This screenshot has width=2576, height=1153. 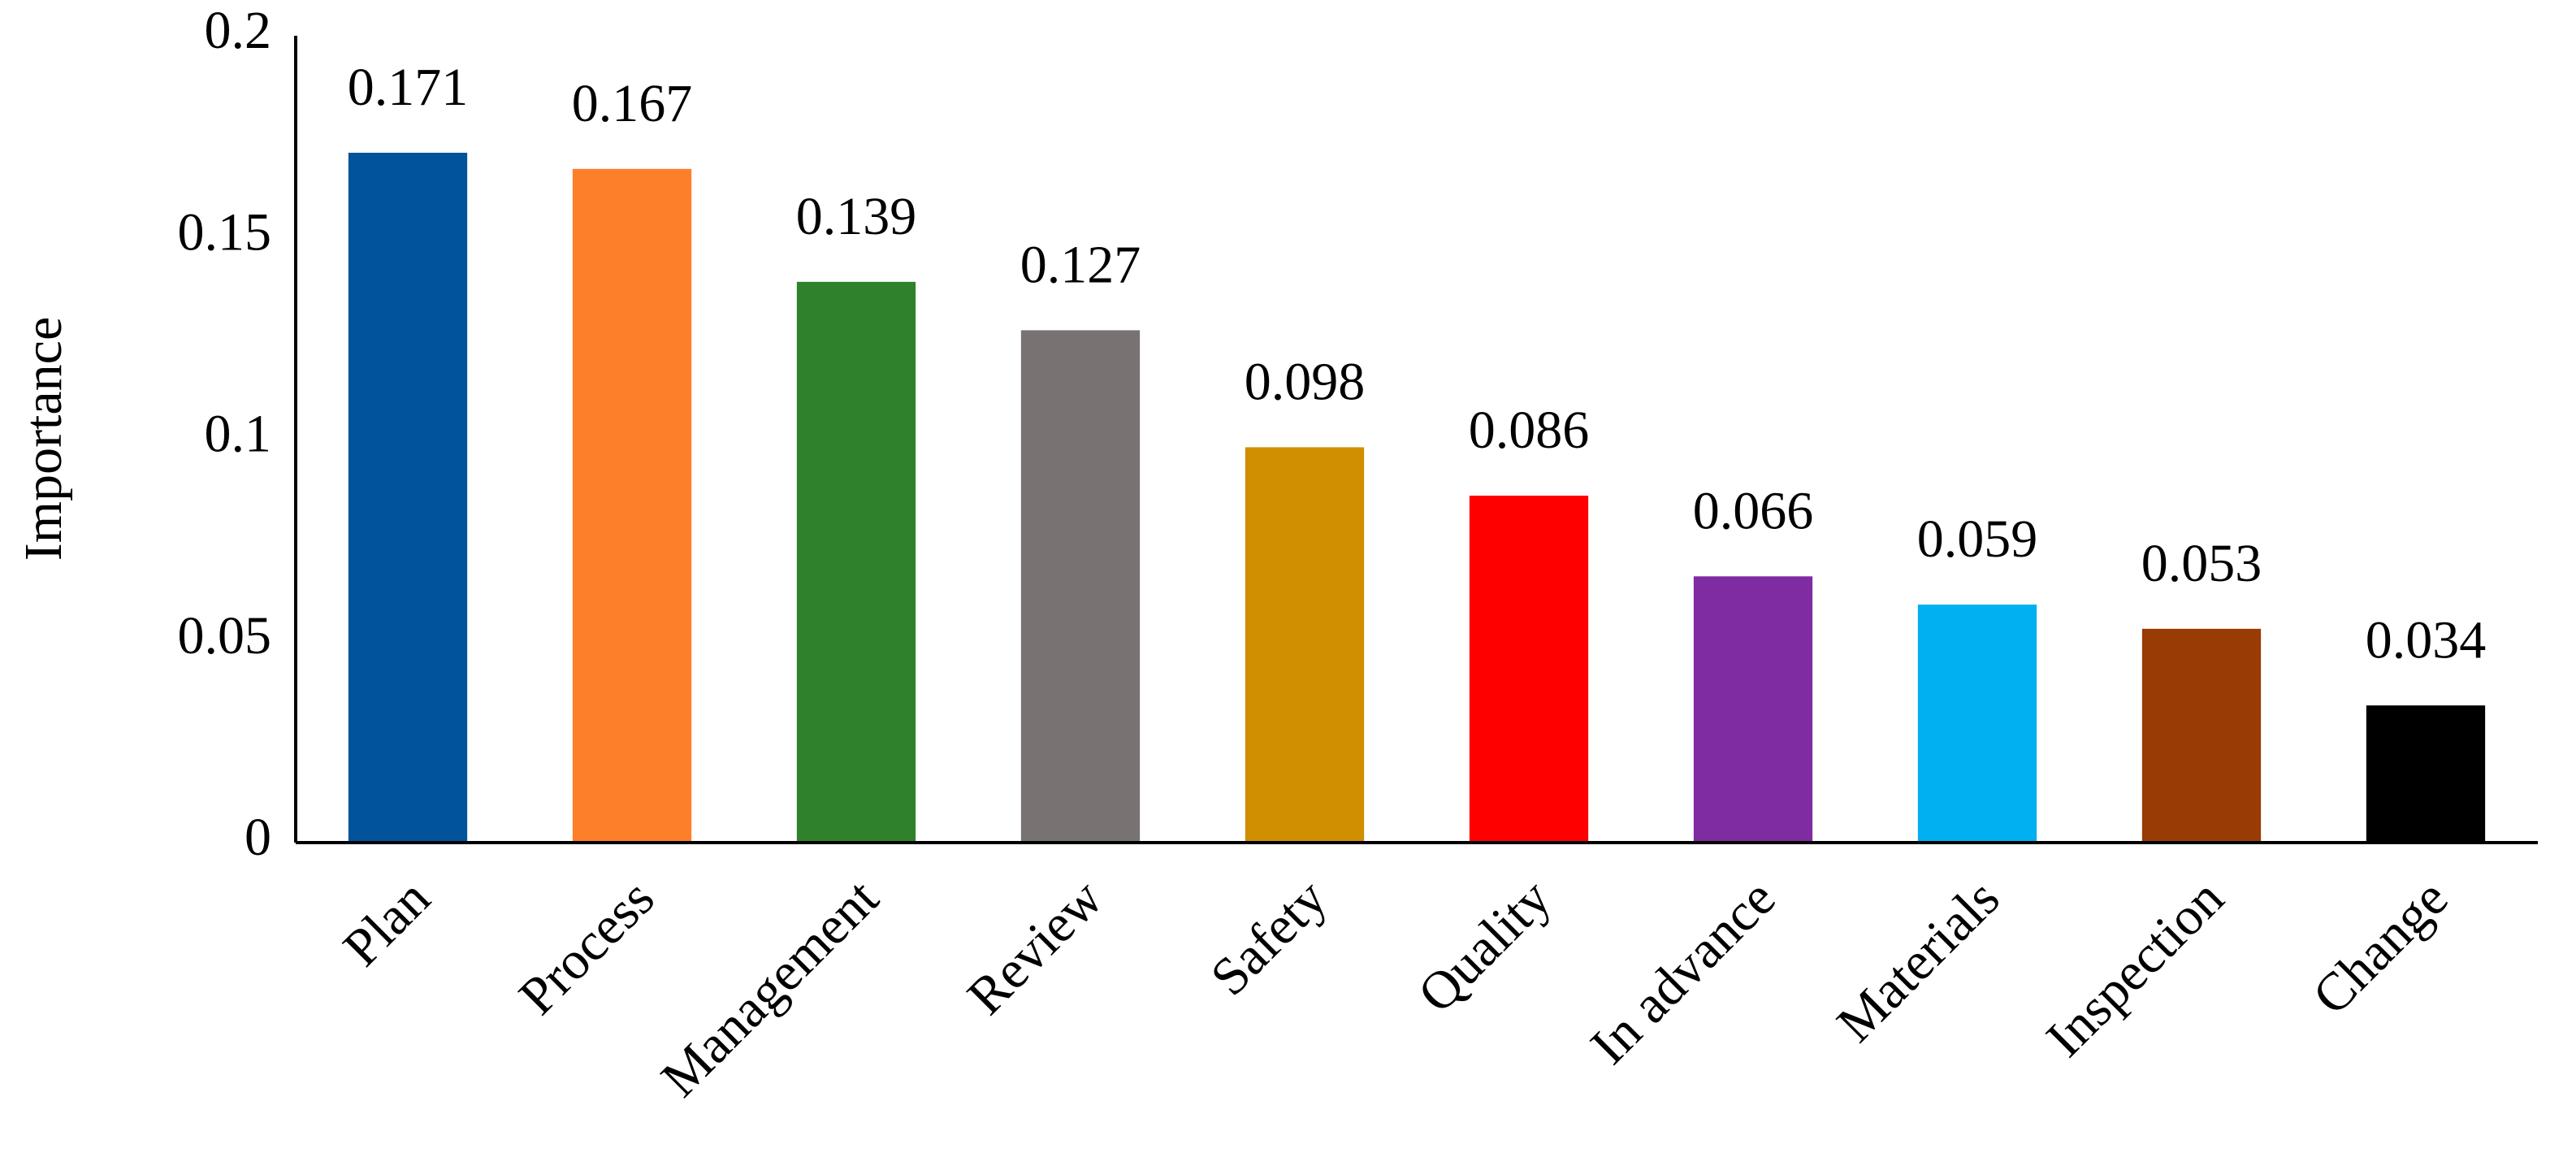 What do you see at coordinates (632, 103) in the screenshot?
I see `data-label: 0.167` at bounding box center [632, 103].